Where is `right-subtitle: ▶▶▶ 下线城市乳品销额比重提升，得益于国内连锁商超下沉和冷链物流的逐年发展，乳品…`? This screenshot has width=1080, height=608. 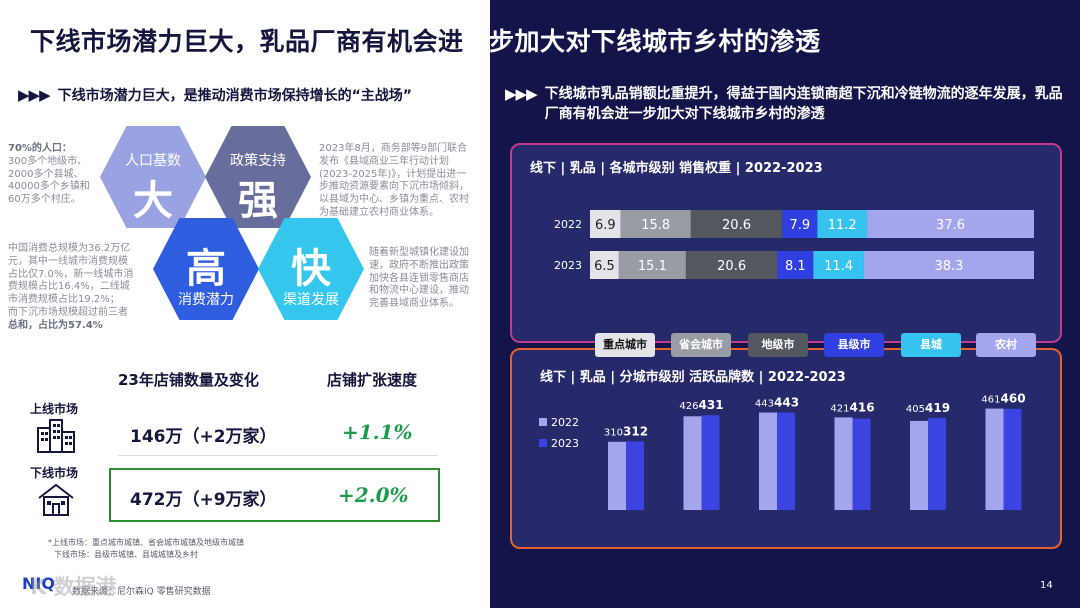
right-subtitle: ▶▶▶ 下线城市乳品销额比重提升，得益于国内连锁商超下沉和冷链物流的逐年发展，乳品… is located at coordinates (784, 103).